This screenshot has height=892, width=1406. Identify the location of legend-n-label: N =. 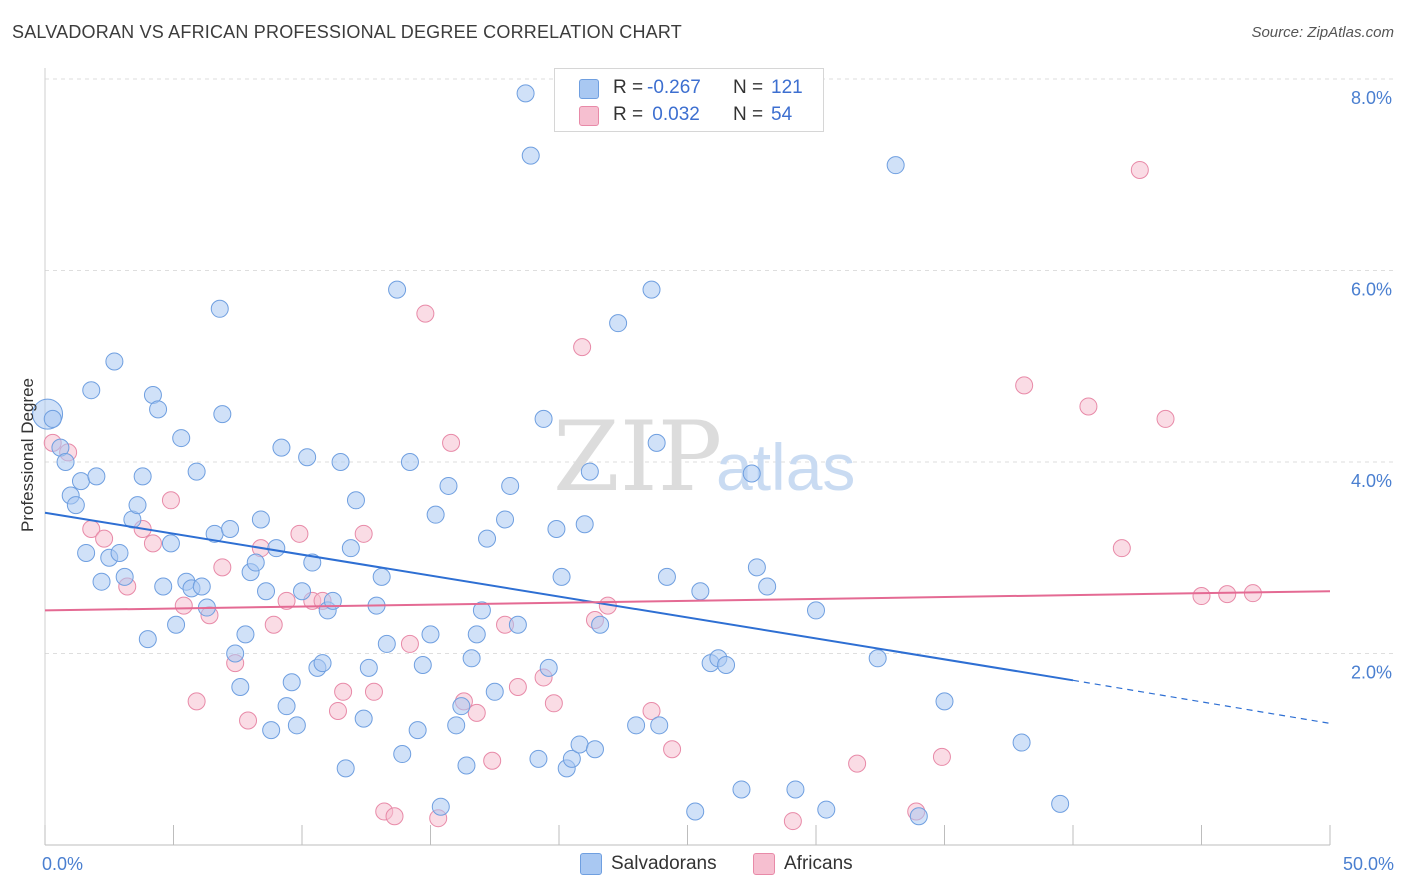
(748, 114).